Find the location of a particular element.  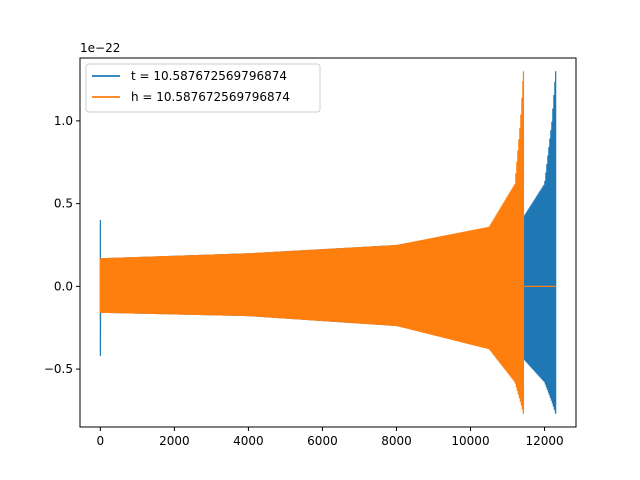

legend-box is located at coordinates (203, 88).